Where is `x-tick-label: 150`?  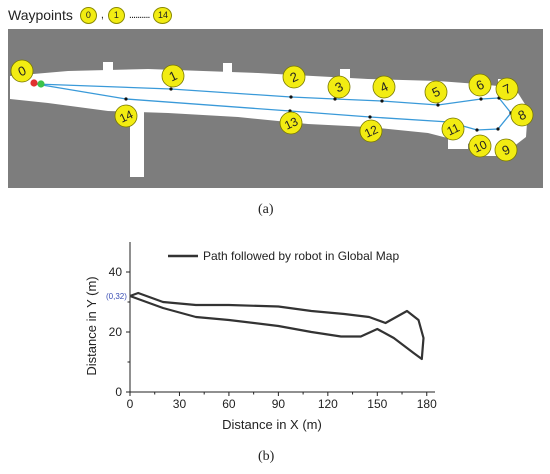 x-tick-label: 150 is located at coordinates (377, 404).